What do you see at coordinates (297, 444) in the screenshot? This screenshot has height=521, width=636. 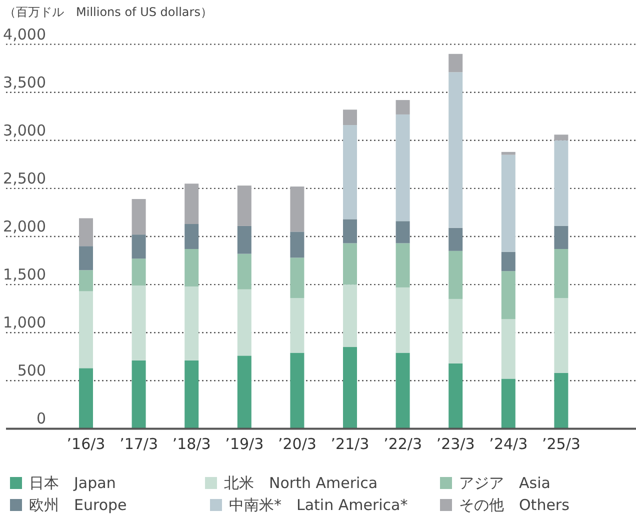 I see `x-tick-label: ’20/3` at bounding box center [297, 444].